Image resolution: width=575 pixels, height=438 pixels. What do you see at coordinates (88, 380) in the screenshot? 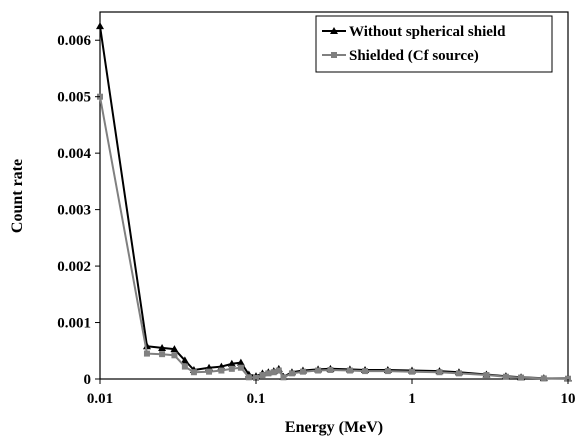
I see `y-tick-label: 0` at bounding box center [88, 380].